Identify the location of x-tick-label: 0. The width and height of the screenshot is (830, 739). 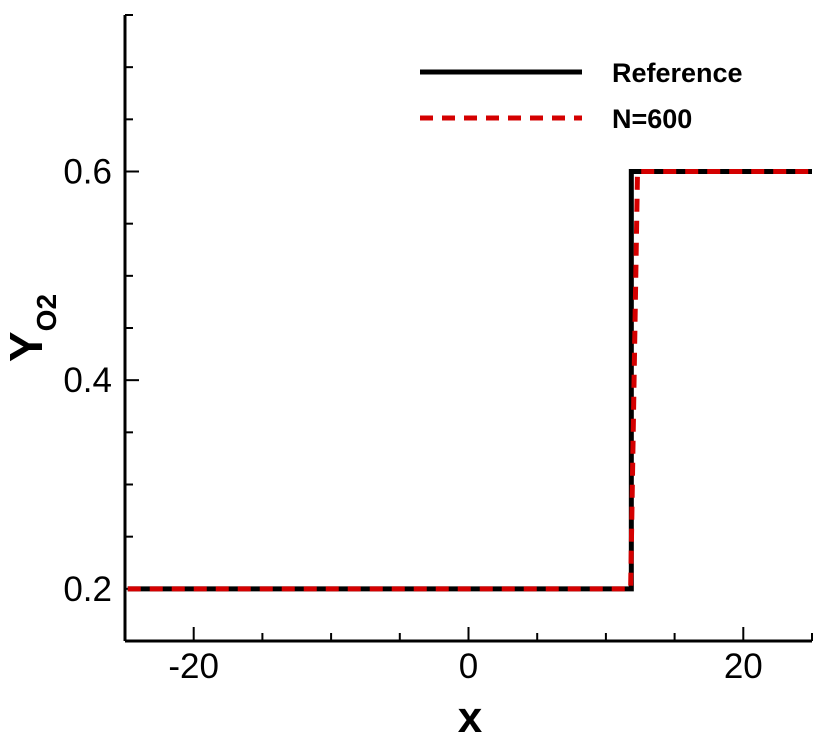
(468, 666).